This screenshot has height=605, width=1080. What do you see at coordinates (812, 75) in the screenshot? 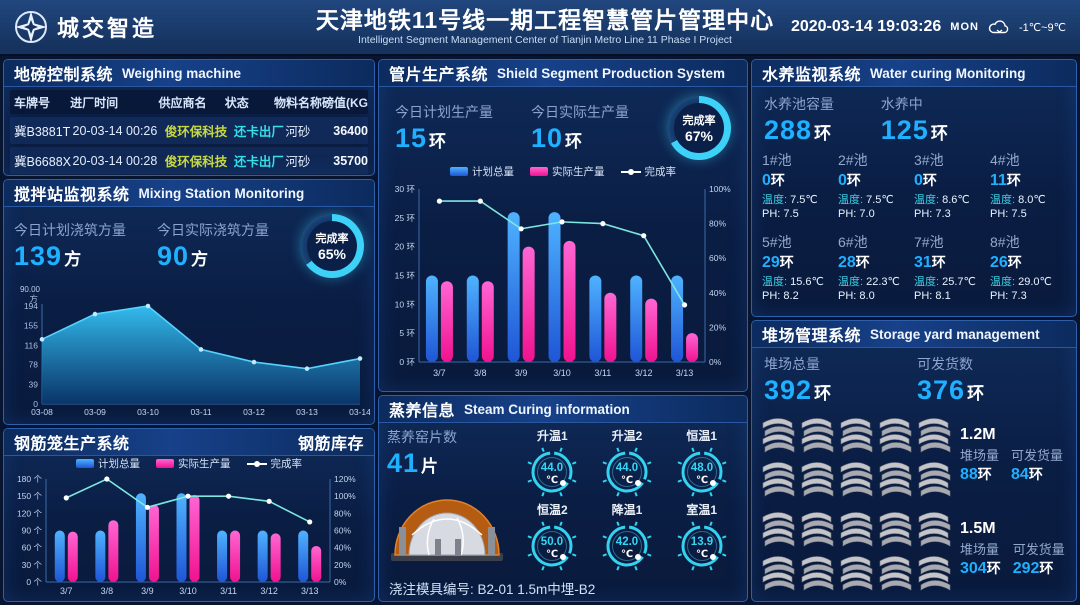
I see `water-title-cn: 水养监视系统` at bounding box center [812, 75].